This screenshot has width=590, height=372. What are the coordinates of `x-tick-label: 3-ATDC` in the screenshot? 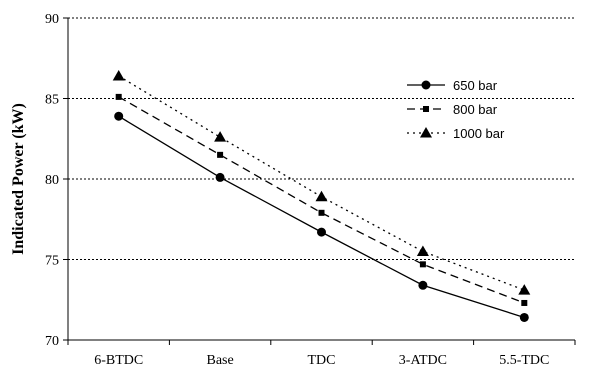 It's located at (423, 360).